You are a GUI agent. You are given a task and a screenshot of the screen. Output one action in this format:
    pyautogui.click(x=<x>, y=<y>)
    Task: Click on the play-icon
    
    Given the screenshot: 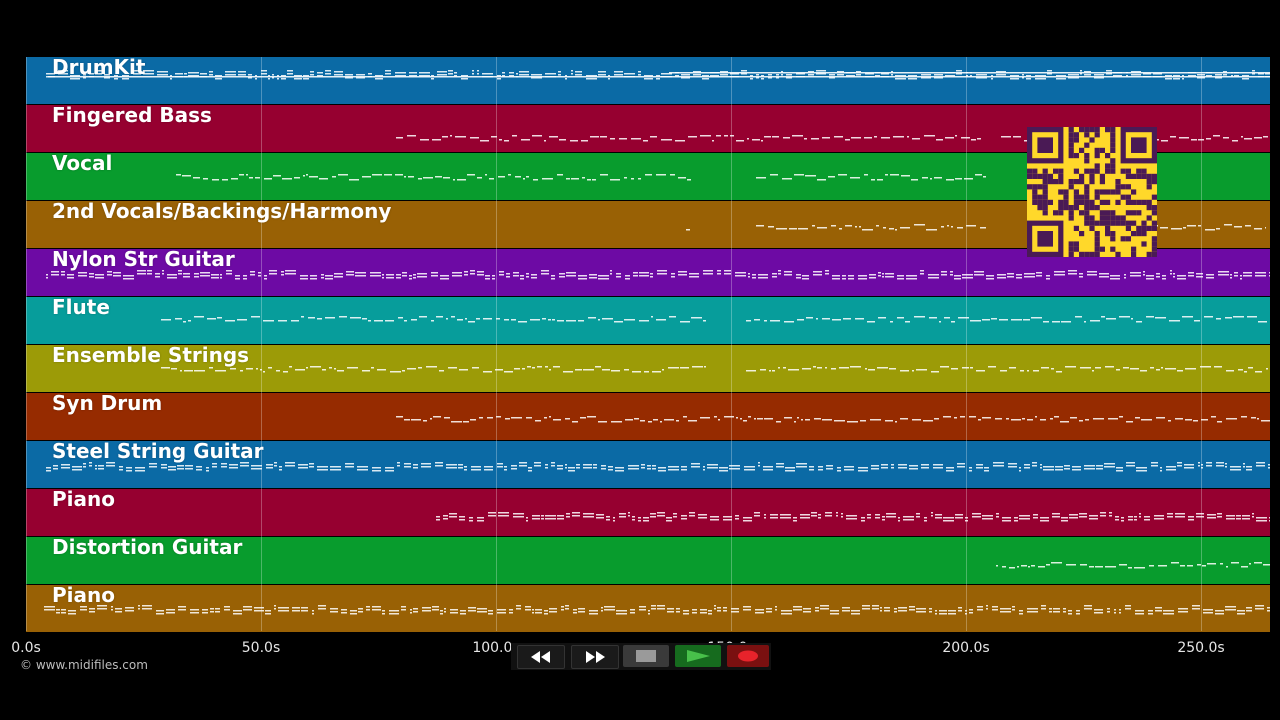 What is the action you would take?
    pyautogui.click(x=698, y=656)
    